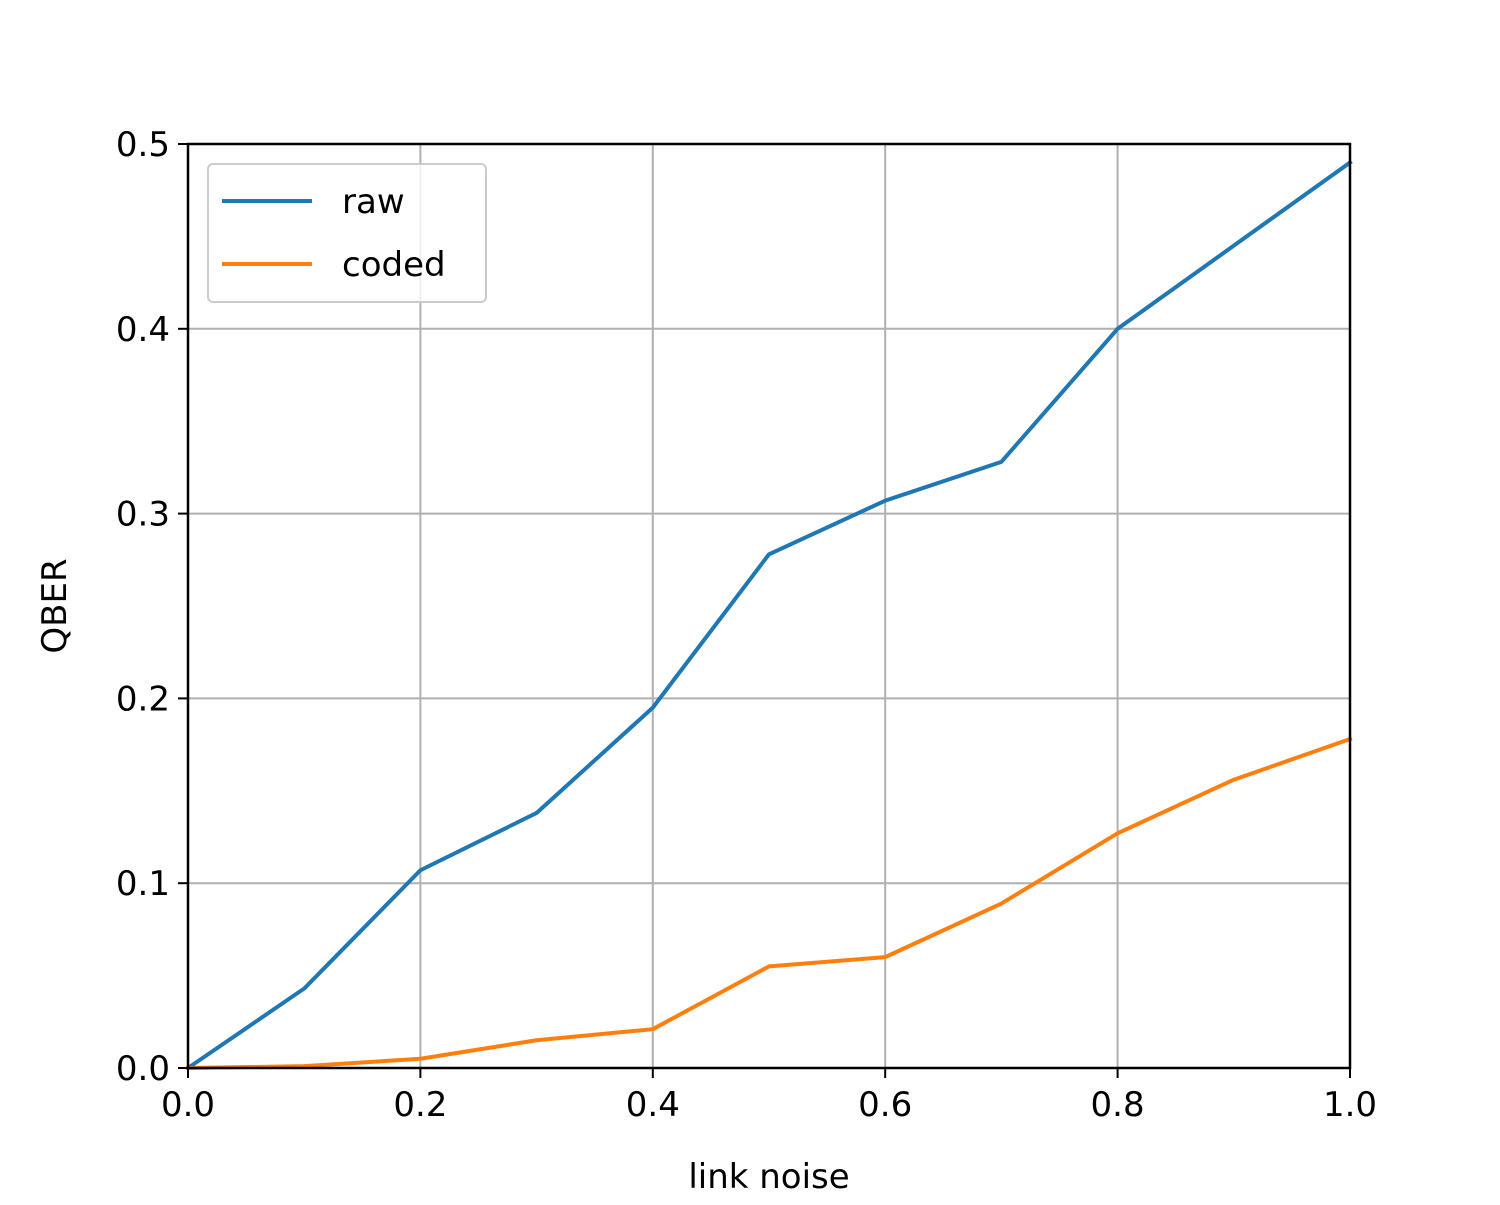  I want to click on y-tick-label: 0.4, so click(143, 330).